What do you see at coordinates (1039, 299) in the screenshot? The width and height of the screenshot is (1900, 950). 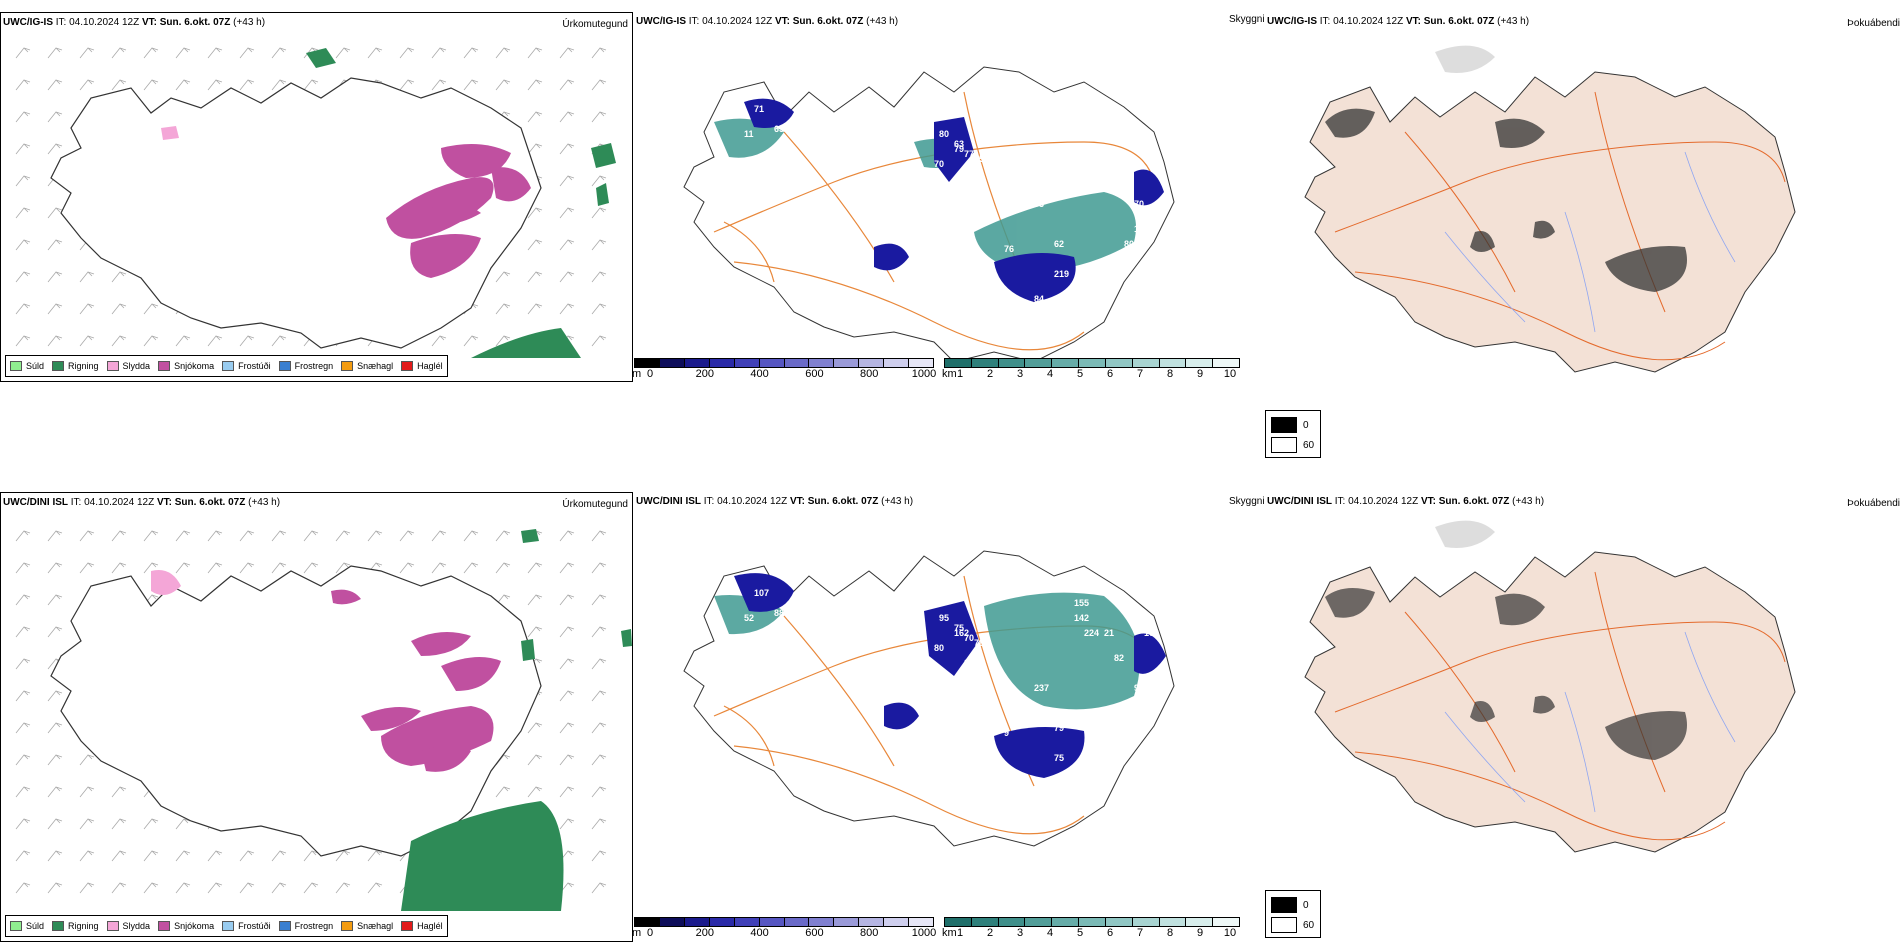 I see `visibility-value-label: 84` at bounding box center [1039, 299].